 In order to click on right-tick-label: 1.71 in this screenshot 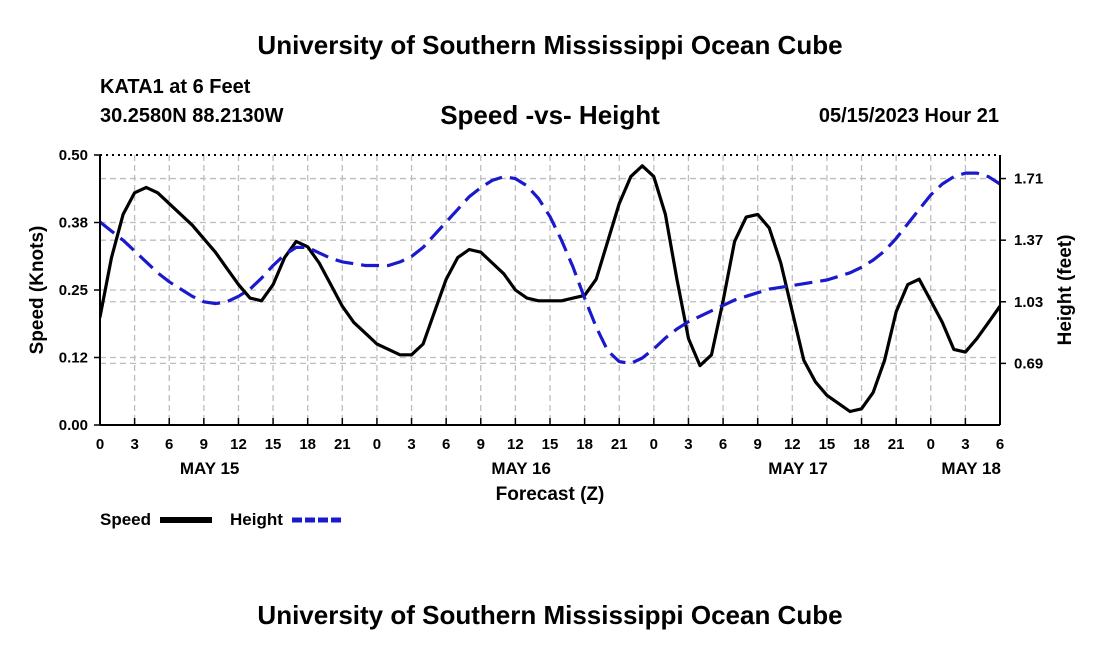, I will do `click(1028, 179)`.